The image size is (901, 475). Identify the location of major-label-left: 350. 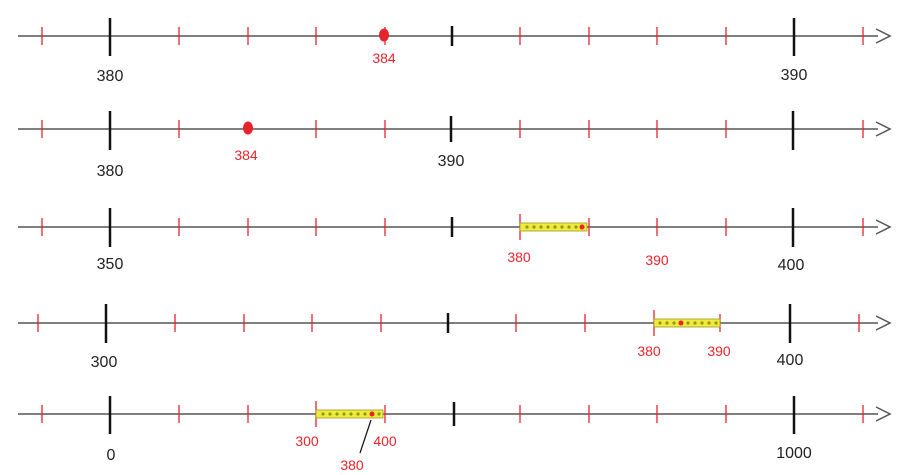
(110, 264).